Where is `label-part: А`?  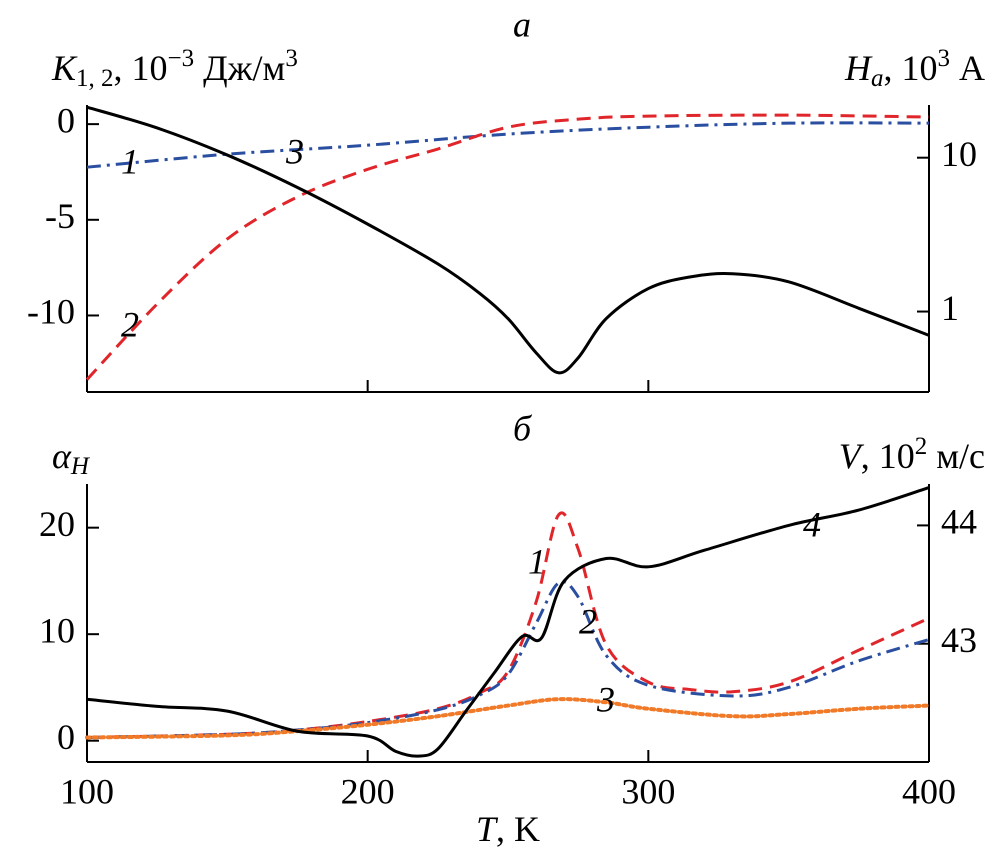 label-part: А is located at coordinates (967, 68).